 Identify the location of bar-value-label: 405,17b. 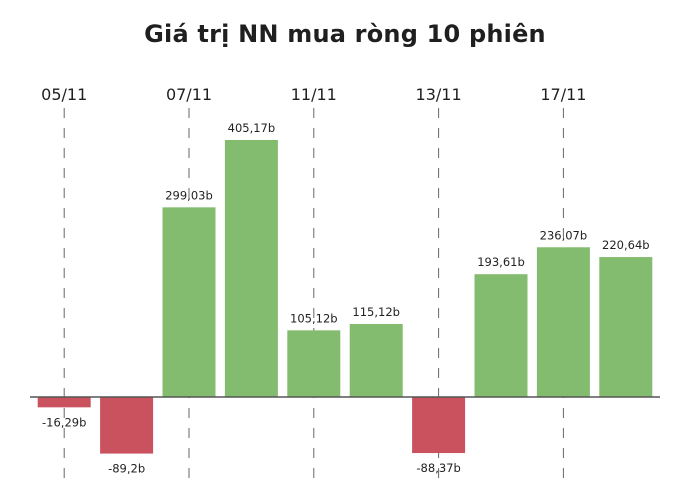
(252, 128).